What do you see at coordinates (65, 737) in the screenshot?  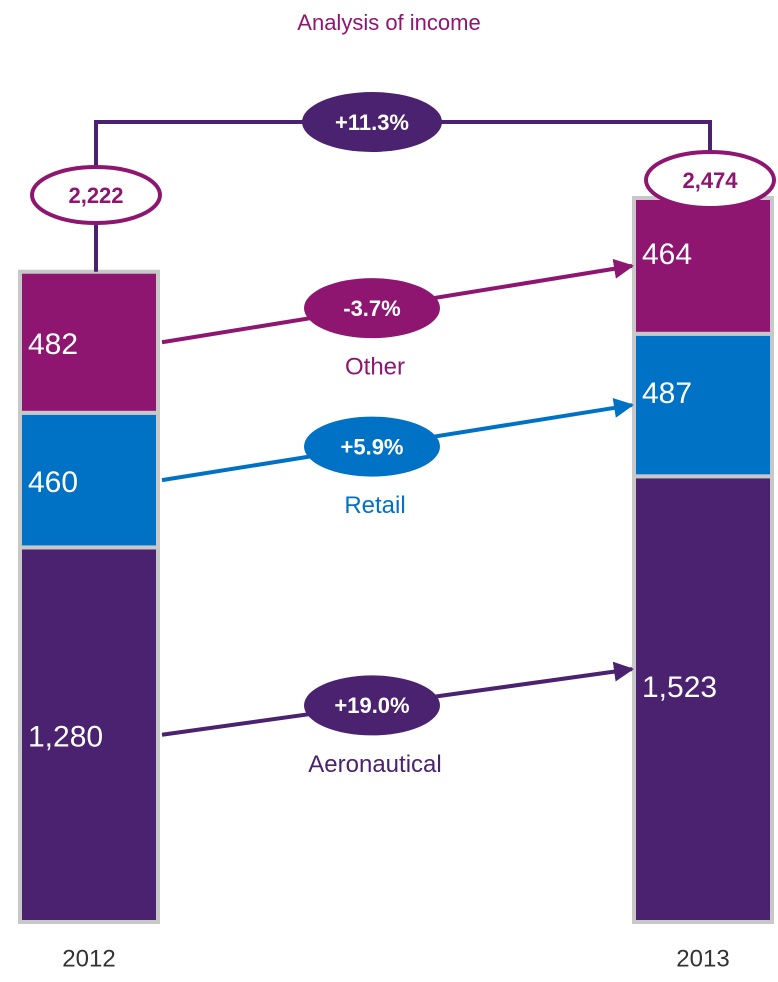 I see `segment-label: 1,280` at bounding box center [65, 737].